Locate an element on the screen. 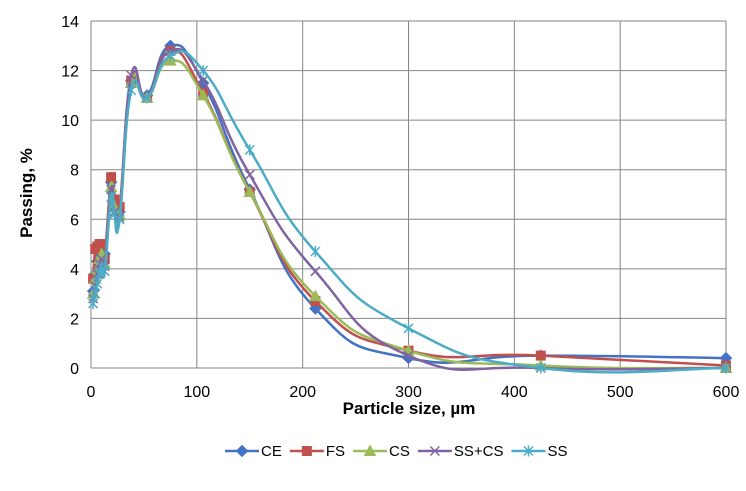 The width and height of the screenshot is (746, 491). x-tick-label: 400 is located at coordinates (514, 392).